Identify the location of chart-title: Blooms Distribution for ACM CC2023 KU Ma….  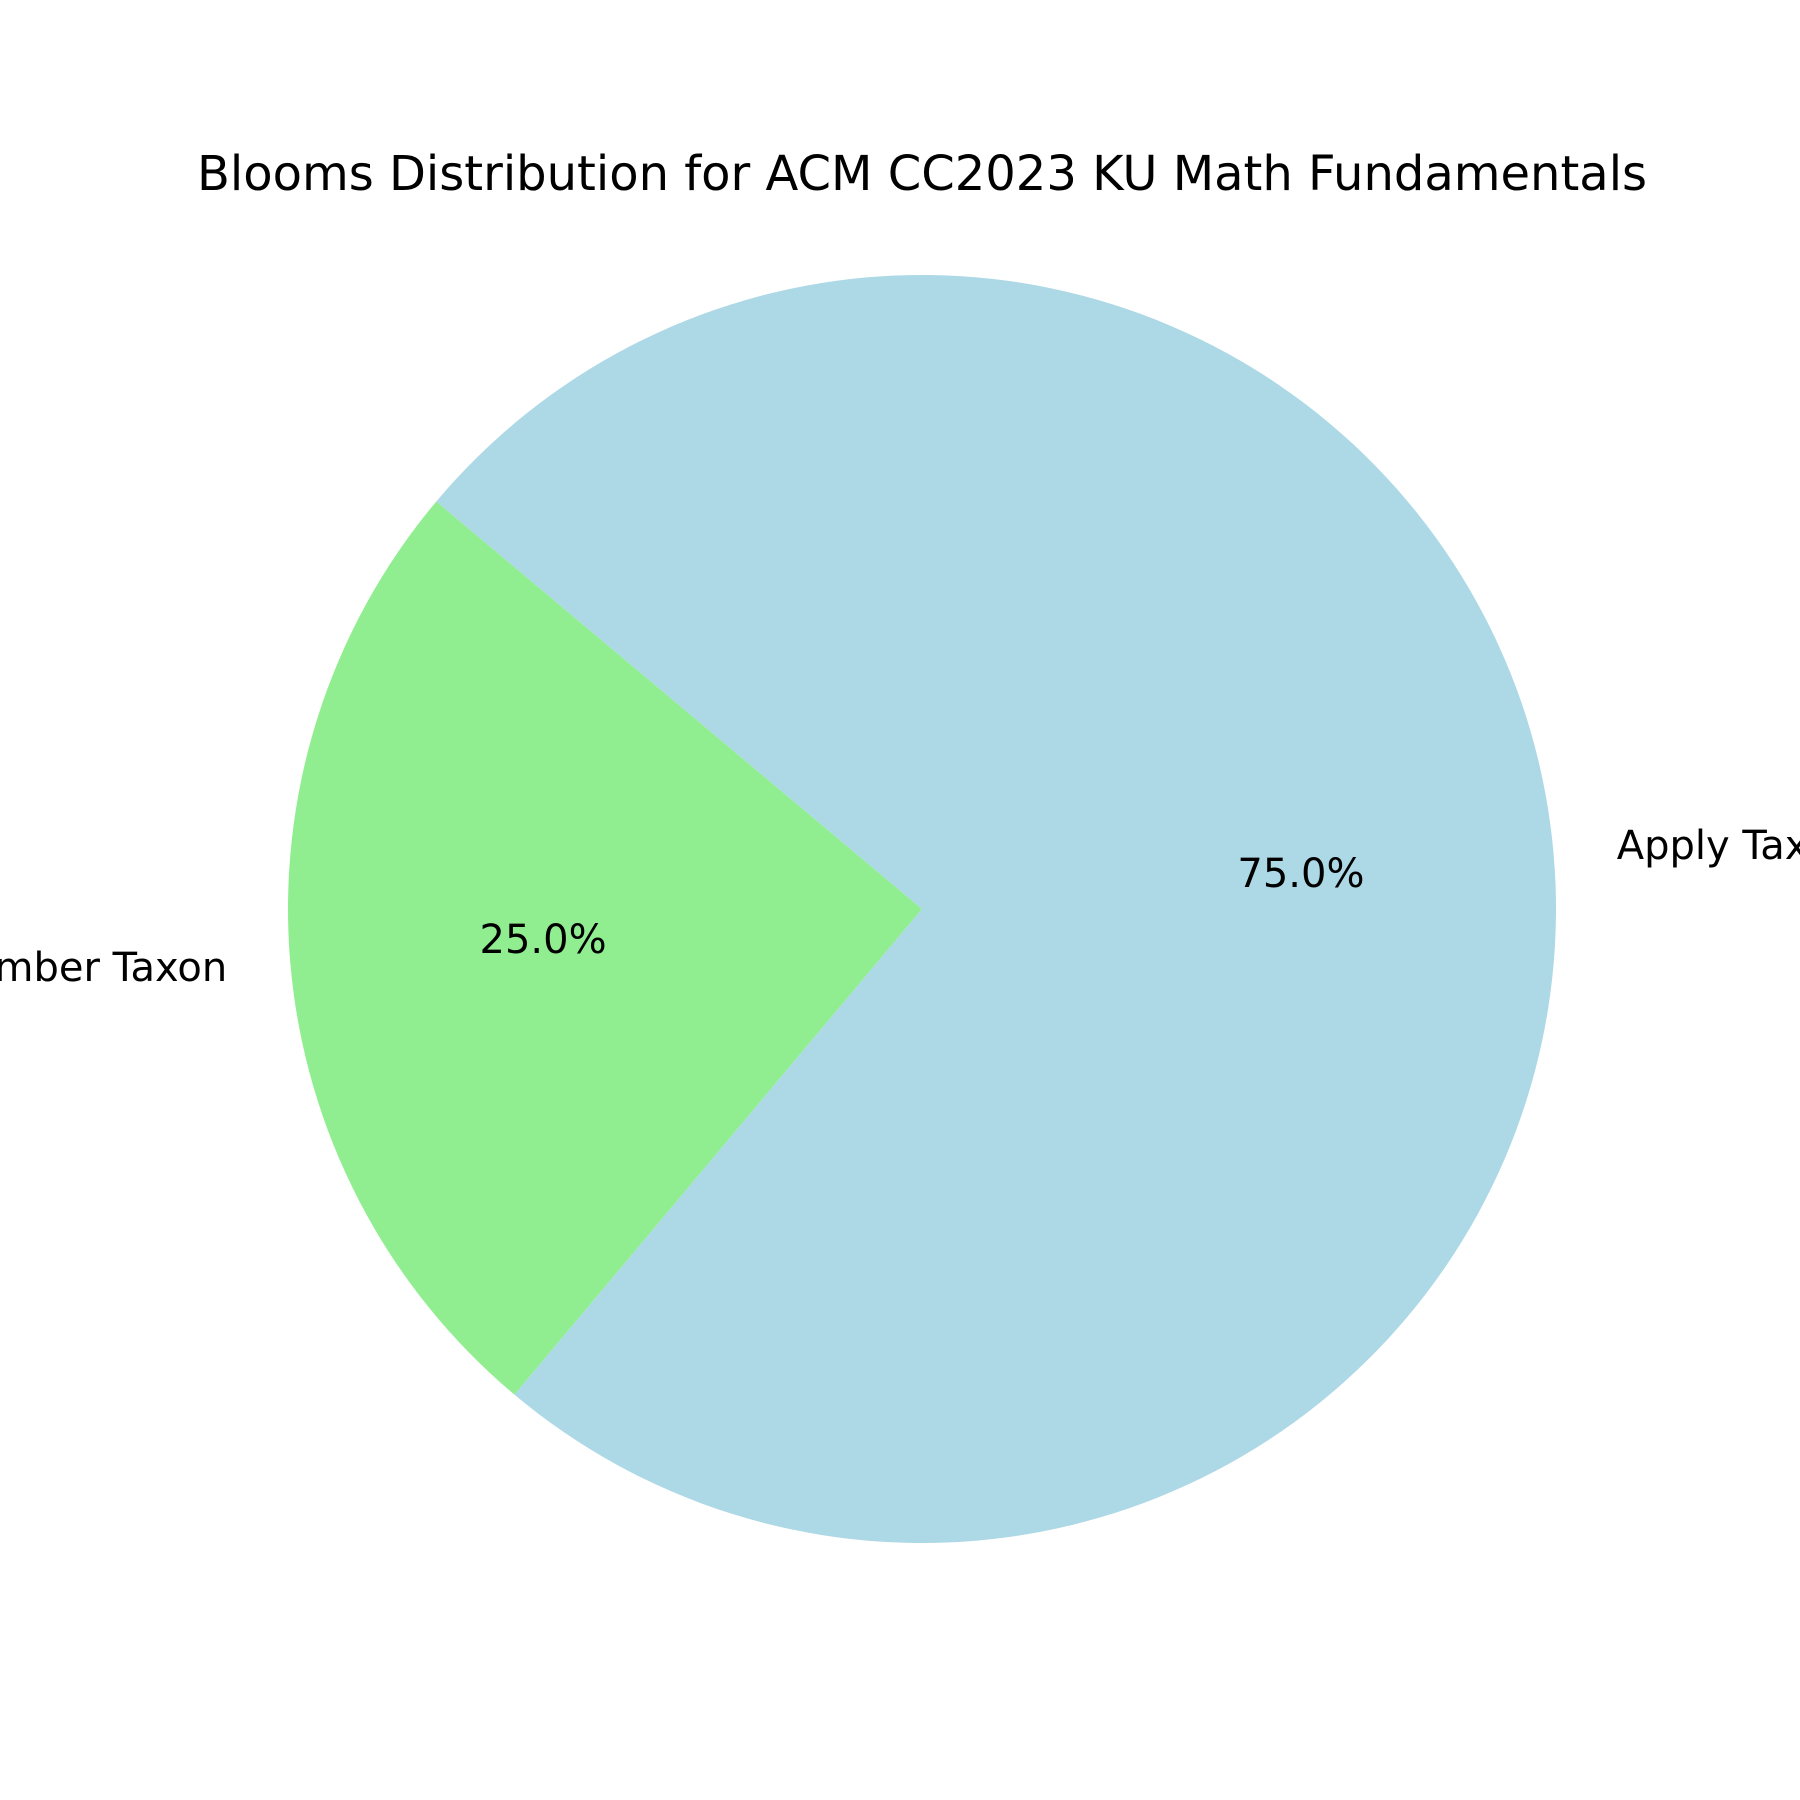
(922, 174).